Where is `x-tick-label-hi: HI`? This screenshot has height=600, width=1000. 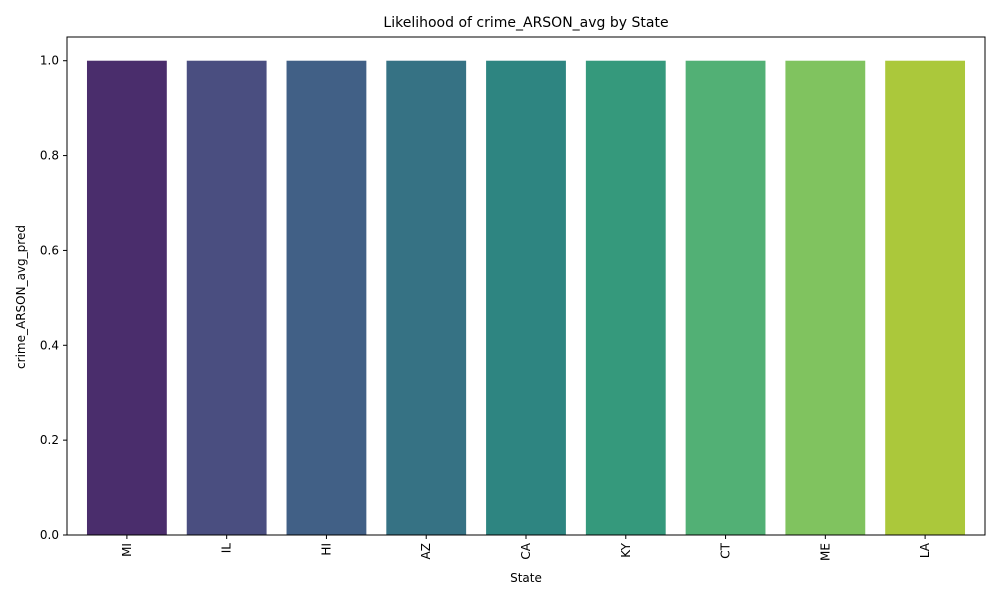 x-tick-label-hi: HI is located at coordinates (326, 549).